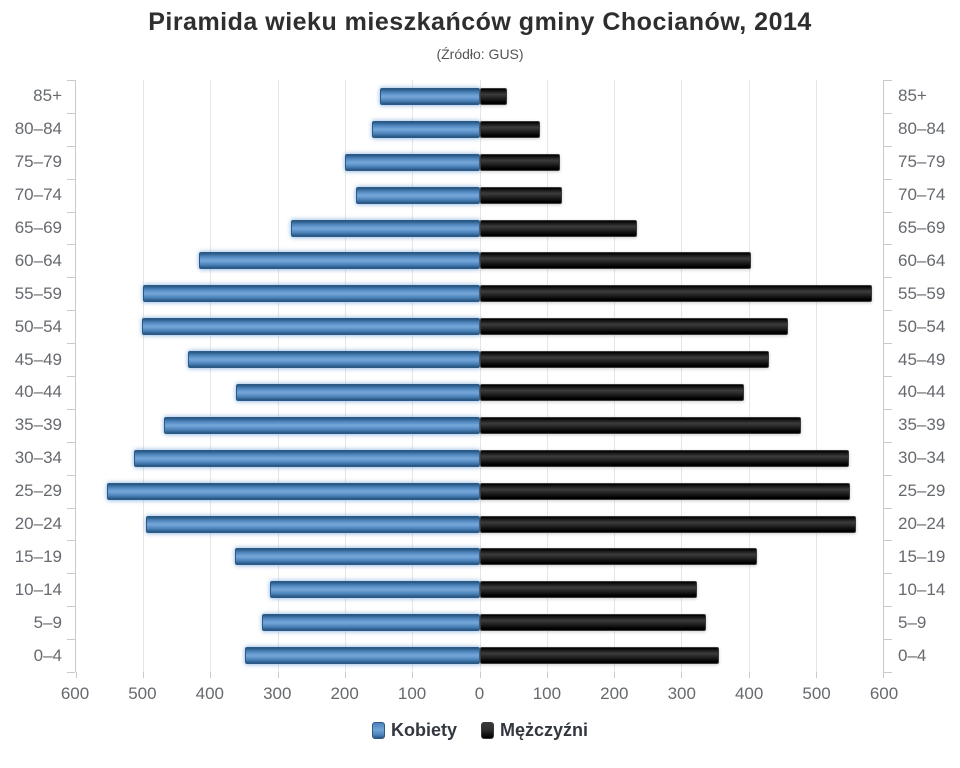 This screenshot has width=960, height=768. What do you see at coordinates (749, 693) in the screenshot?
I see `value-axis-label-10: 400` at bounding box center [749, 693].